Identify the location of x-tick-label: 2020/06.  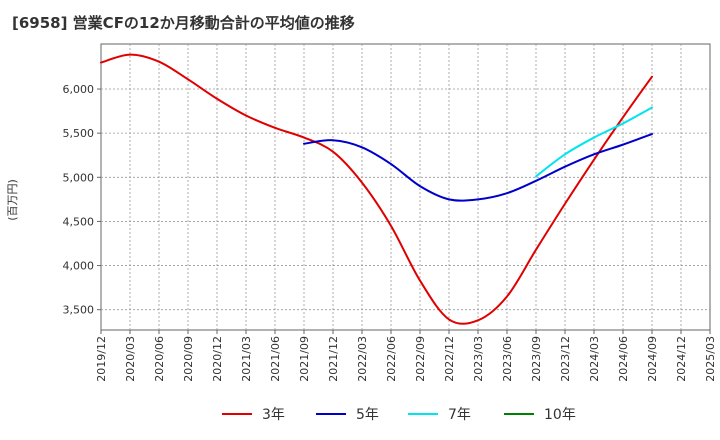
(159, 359).